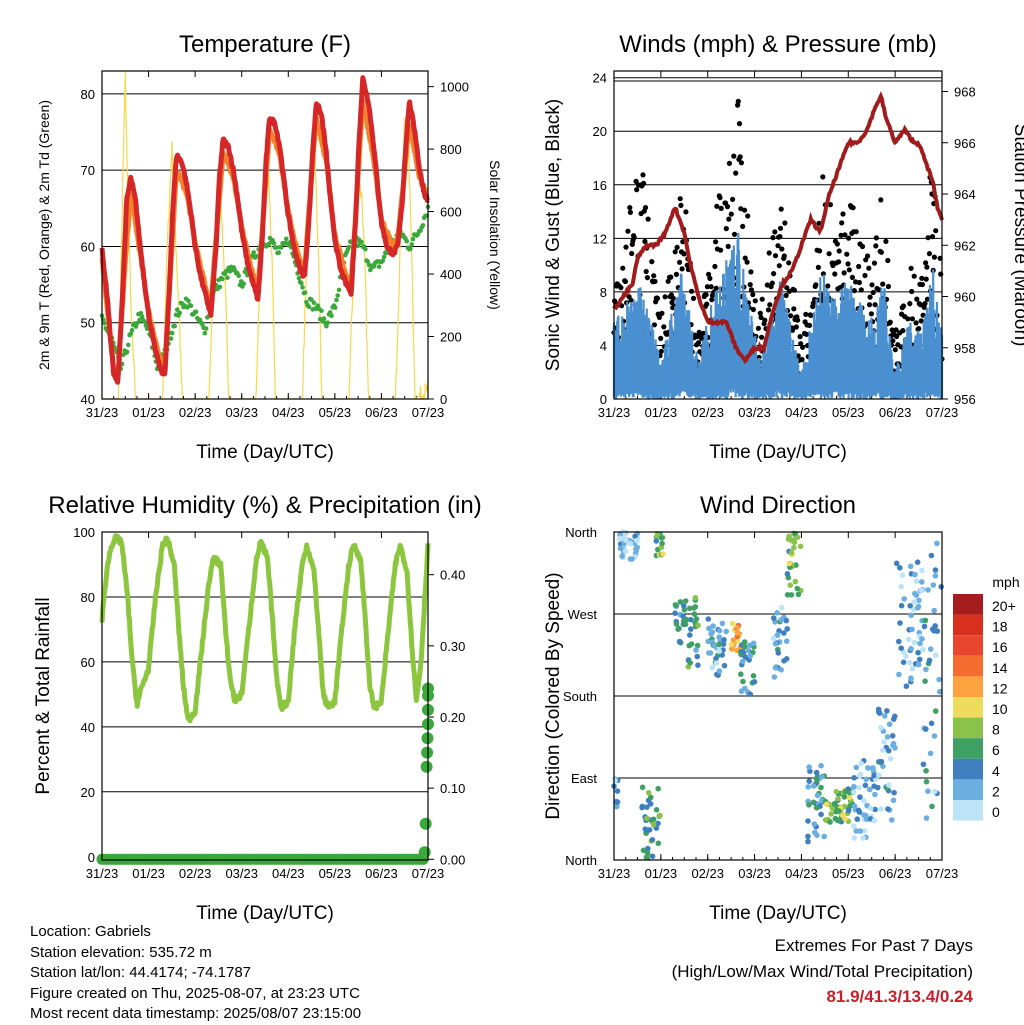  Describe the element at coordinates (424, 852) in the screenshot. I see `precip-point` at that location.